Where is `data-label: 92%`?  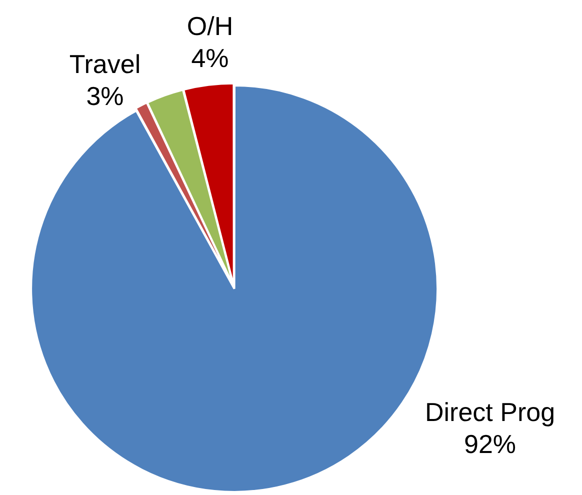
data-label: 92% is located at coordinates (490, 444).